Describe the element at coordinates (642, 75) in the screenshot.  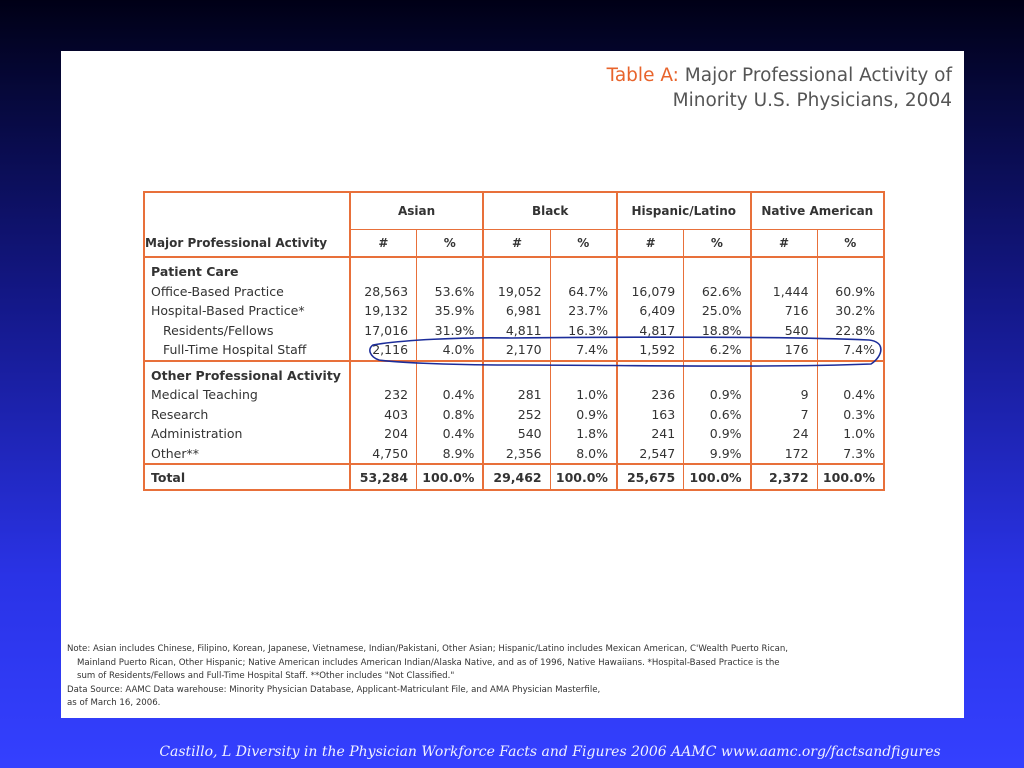
I see `title-prefix: Table A:` at that location.